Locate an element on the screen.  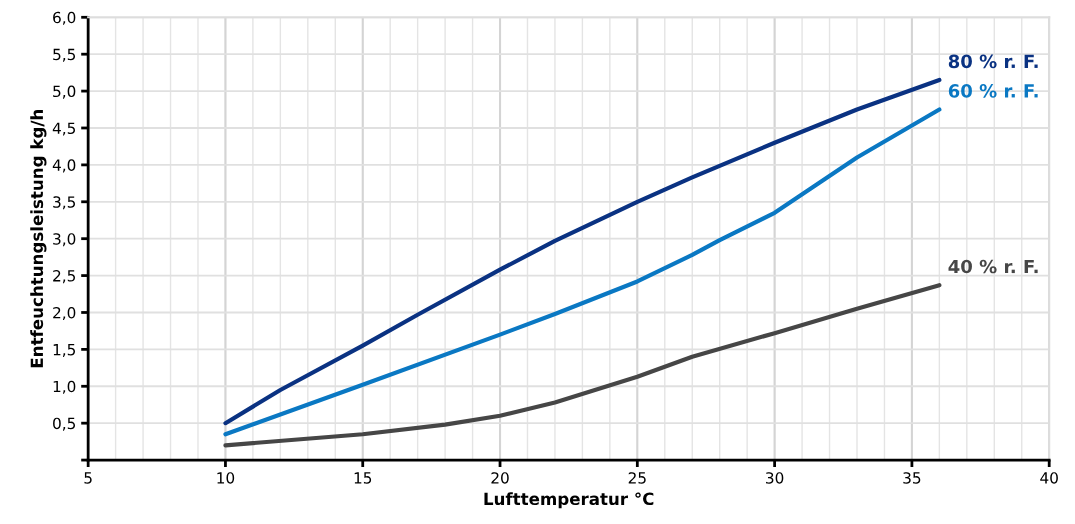
x-tick-label: 25 is located at coordinates (637, 478).